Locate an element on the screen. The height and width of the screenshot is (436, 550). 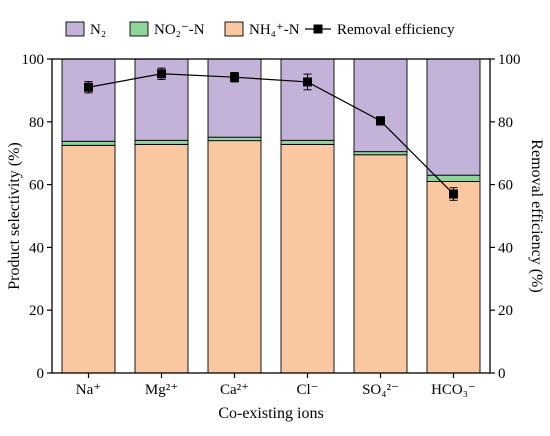
y2-tick-label: 40 is located at coordinates (505, 248).